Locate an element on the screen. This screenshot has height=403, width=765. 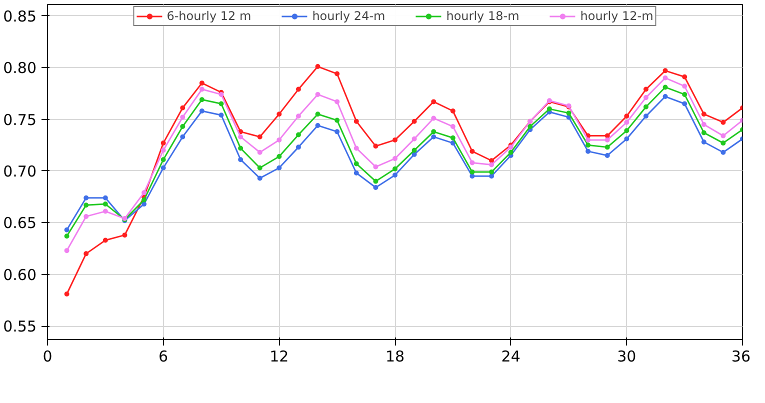
legend-label: hourly 24-m is located at coordinates (349, 16).